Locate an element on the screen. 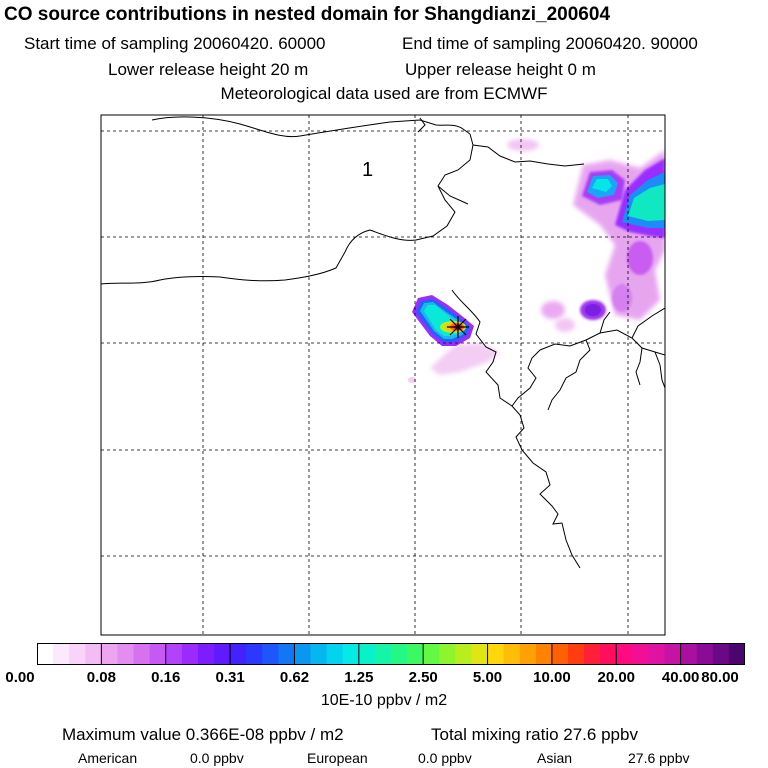 The height and width of the screenshot is (768, 768). asian-label: Asian is located at coordinates (555, 758).